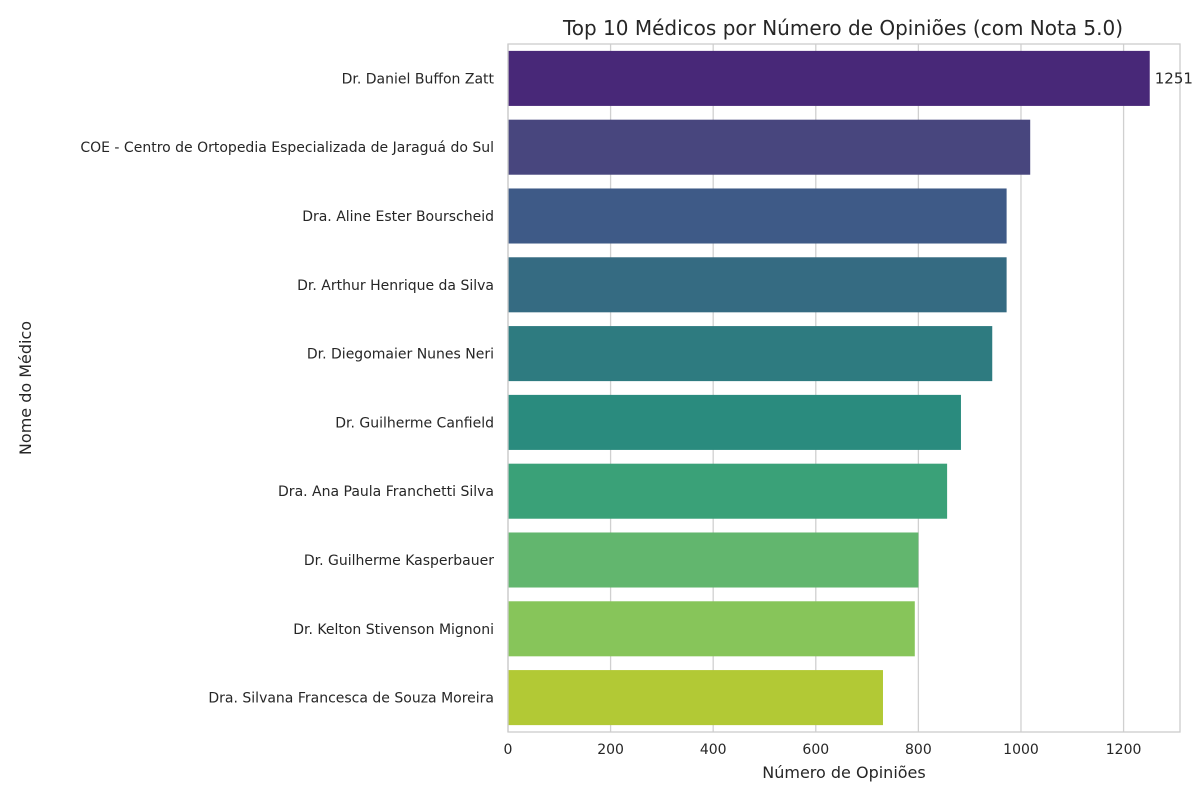 This screenshot has height=800, width=1200. Describe the element at coordinates (610, 750) in the screenshot. I see `x-tick-label: 200` at that location.